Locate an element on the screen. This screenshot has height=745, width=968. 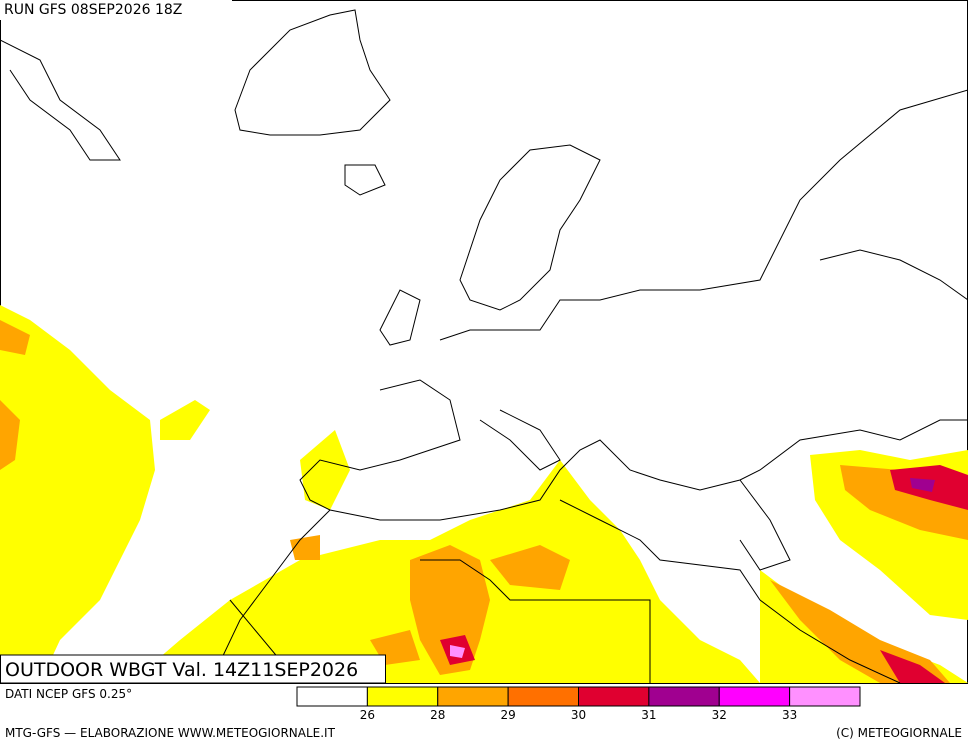
legend-tick-label: 33 is located at coordinates (789, 715).